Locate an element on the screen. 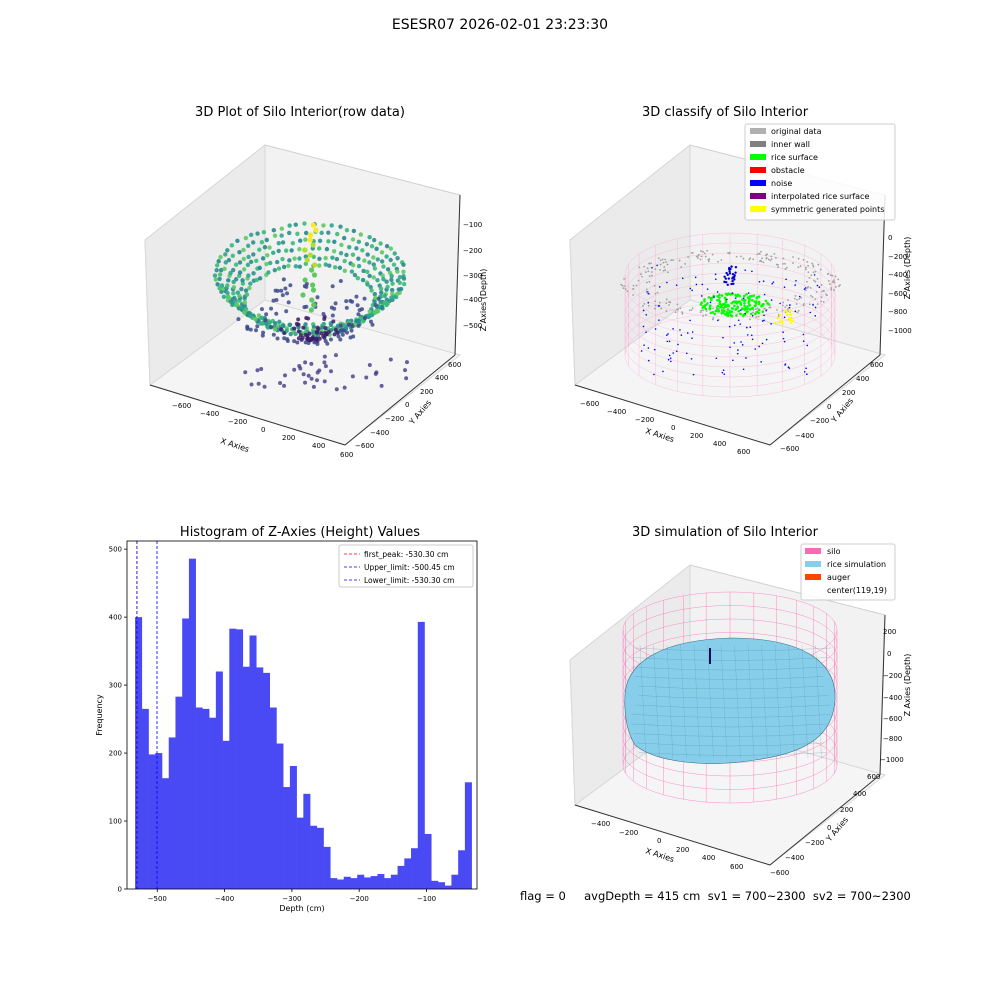 This screenshot has height=1000, width=1000. simulation-ztick: −800 is located at coordinates (892, 739).